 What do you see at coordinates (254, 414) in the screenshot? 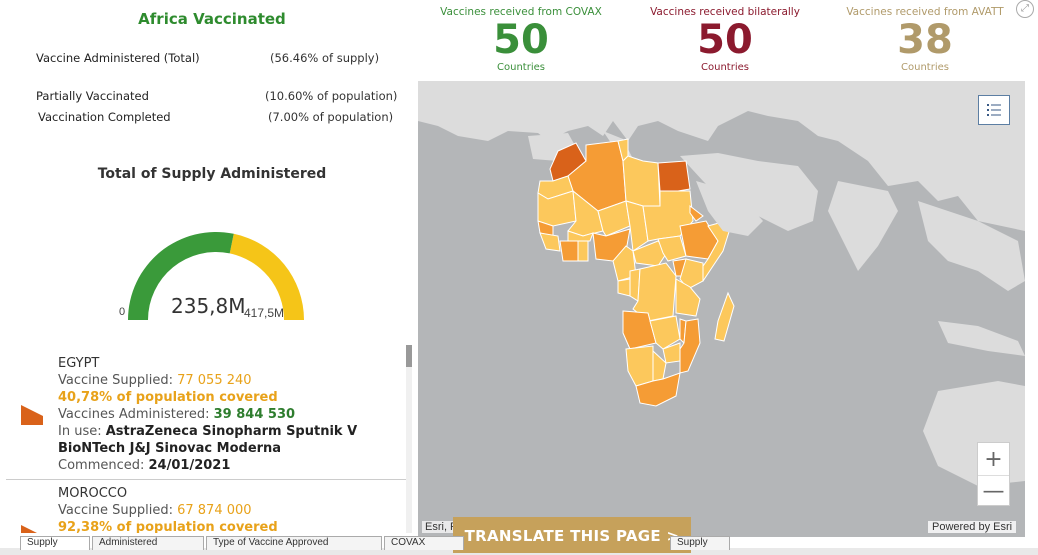
I see `administered-value: 39 844 530` at bounding box center [254, 414].